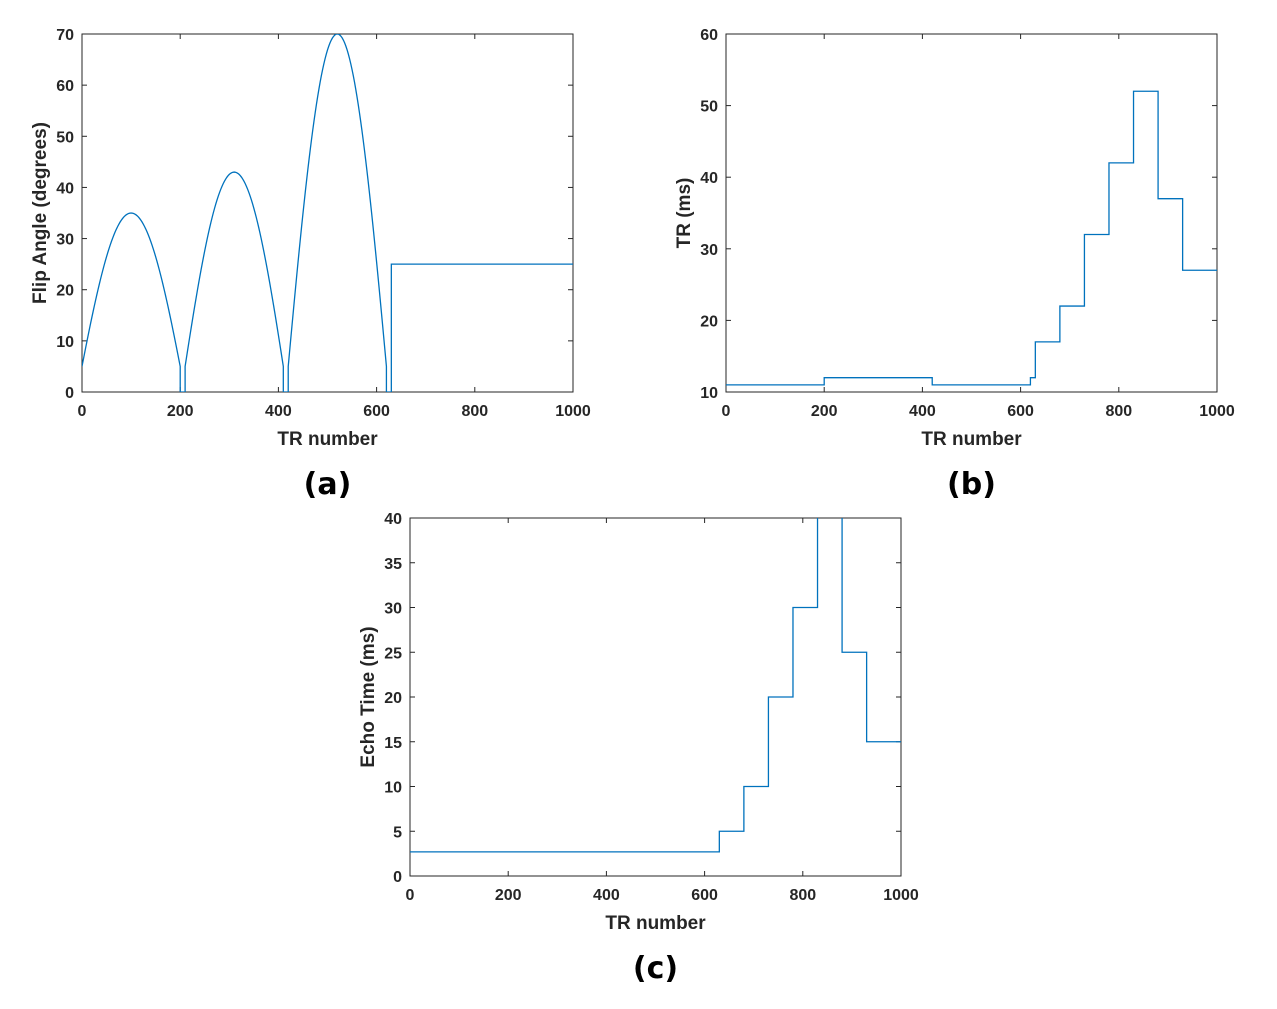 Image resolution: width=1277 pixels, height=1009 pixels. I want to click on chart-b-x-tick-label: 0, so click(726, 411).